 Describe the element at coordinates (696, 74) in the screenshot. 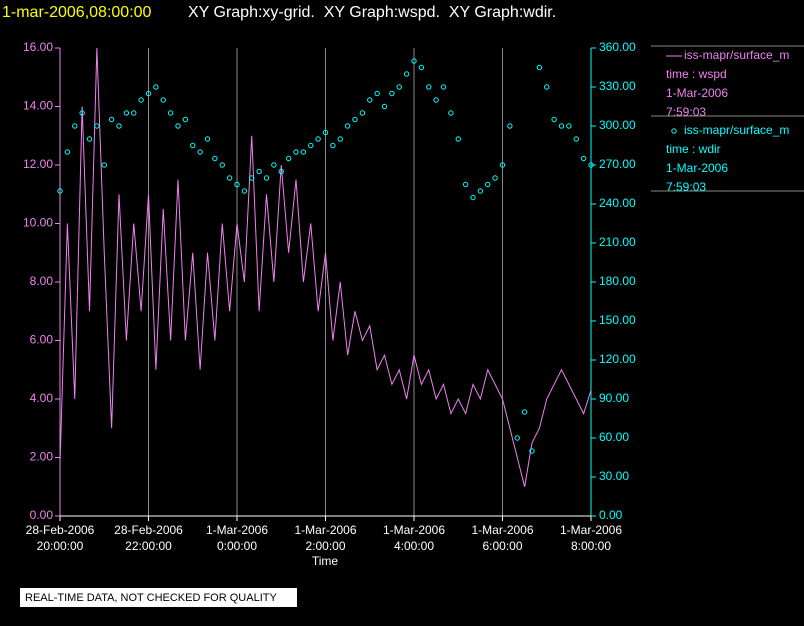

I see `legend-label: time : wspd` at that location.